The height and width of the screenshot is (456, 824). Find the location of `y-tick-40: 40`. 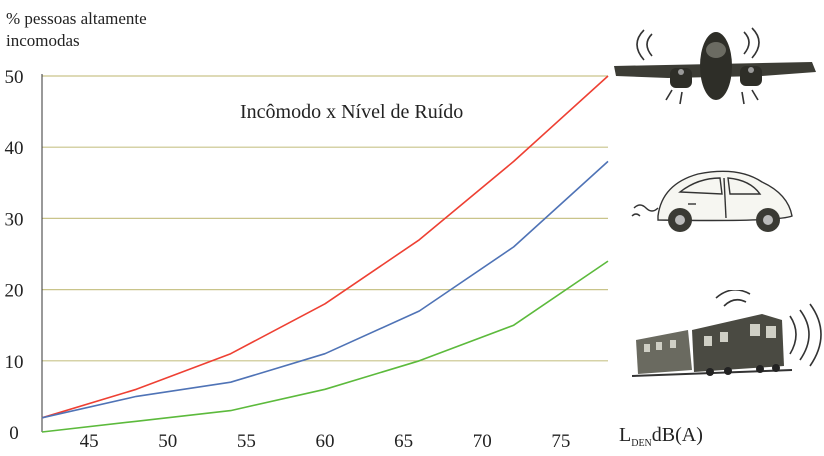

y-tick-40: 40 is located at coordinates (14, 148).